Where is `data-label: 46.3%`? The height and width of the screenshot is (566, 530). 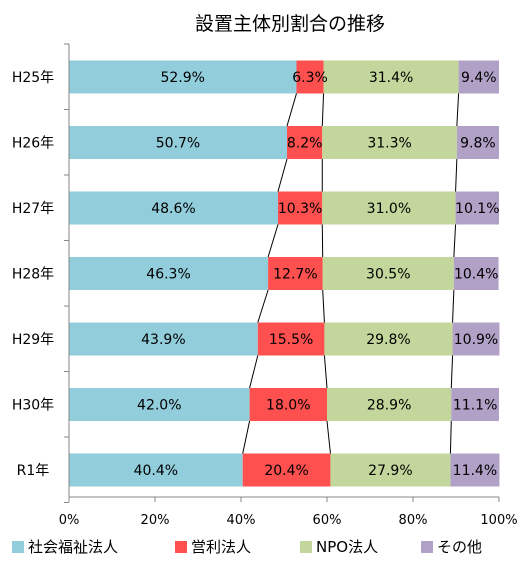
data-label: 46.3% is located at coordinates (168, 275).